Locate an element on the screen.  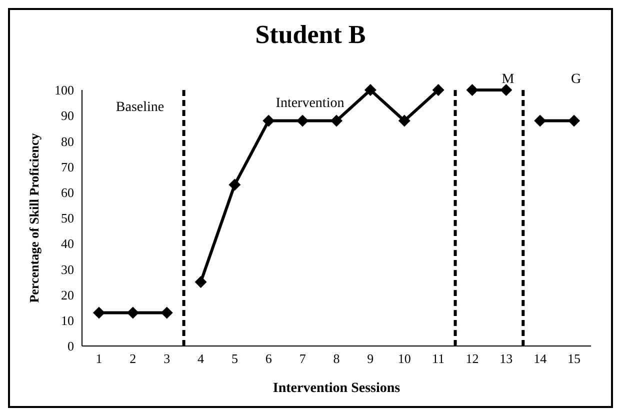
y-tick-label: 50 is located at coordinates (67, 218).